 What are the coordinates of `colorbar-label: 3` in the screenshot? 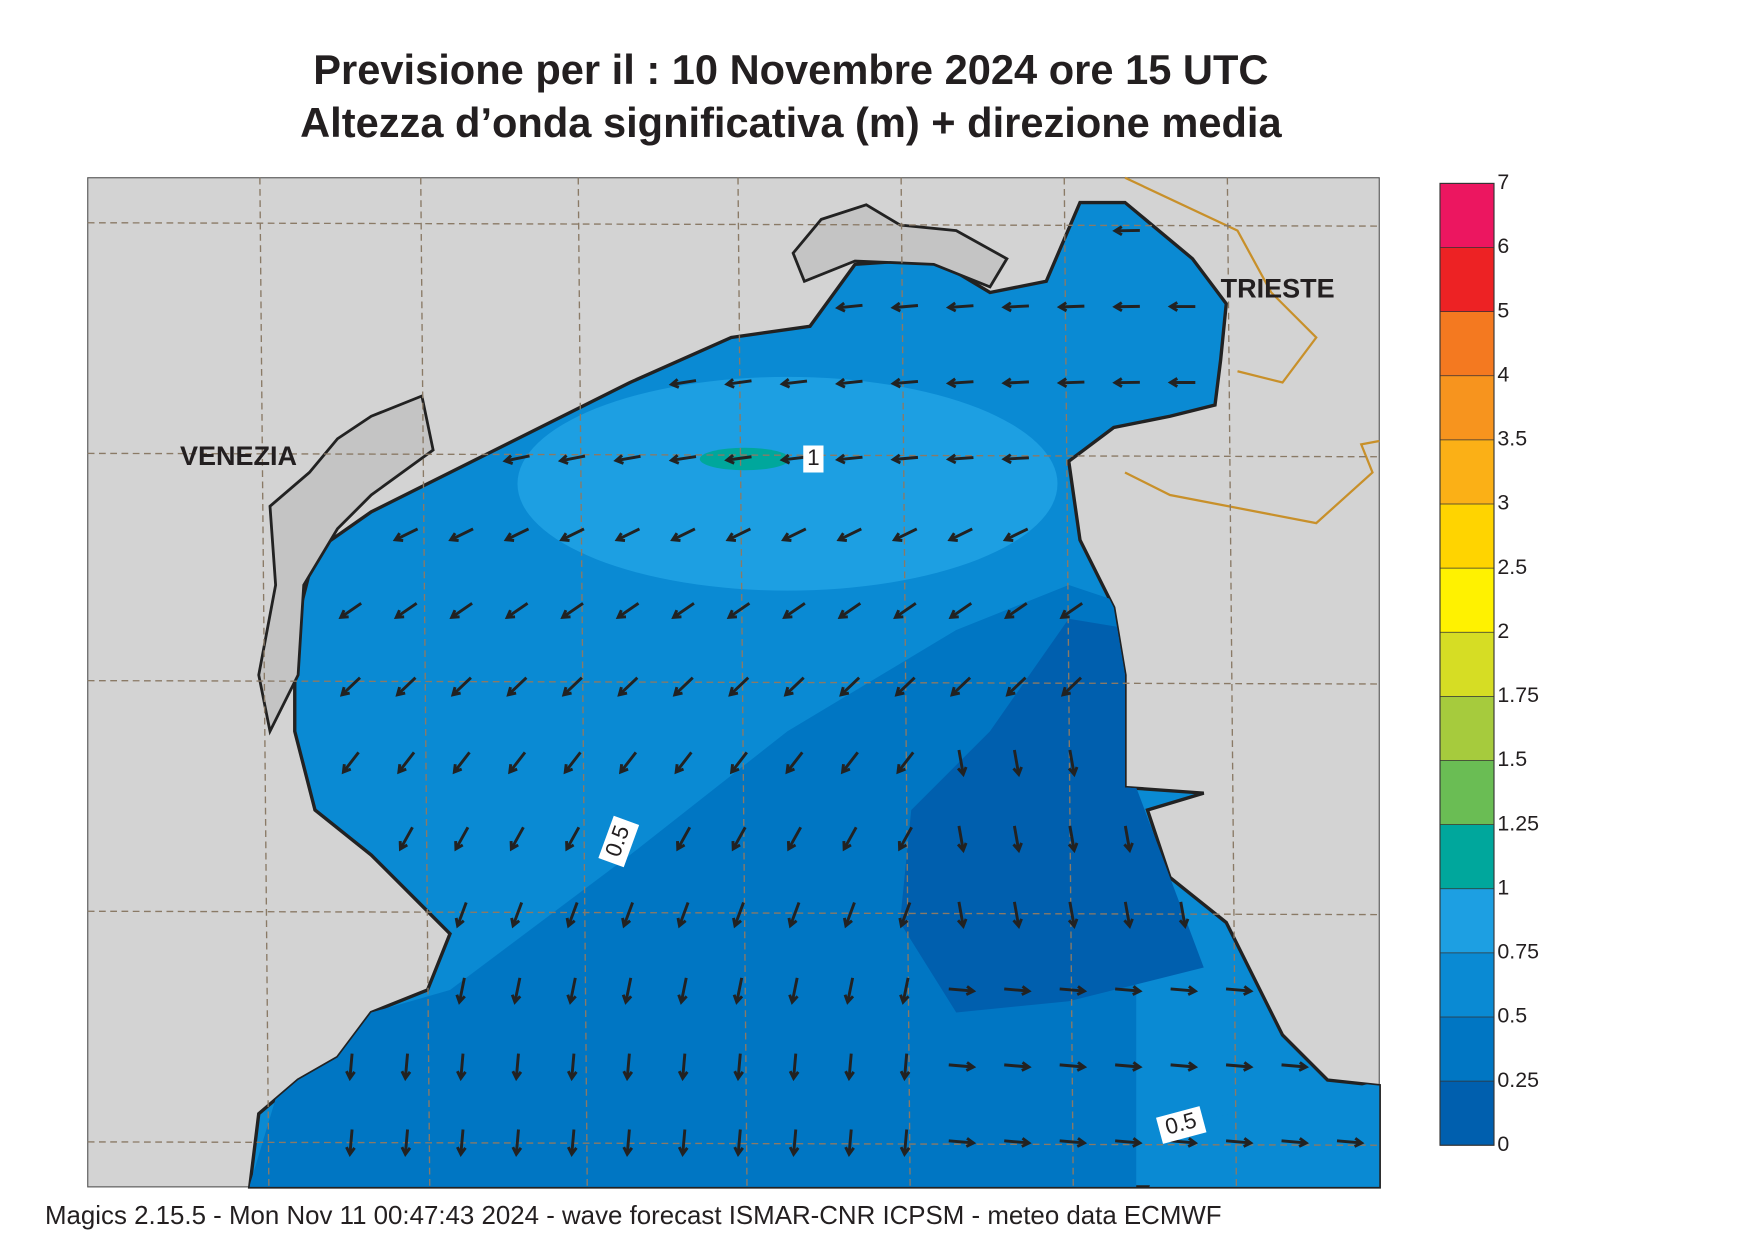 It's located at (1503, 503).